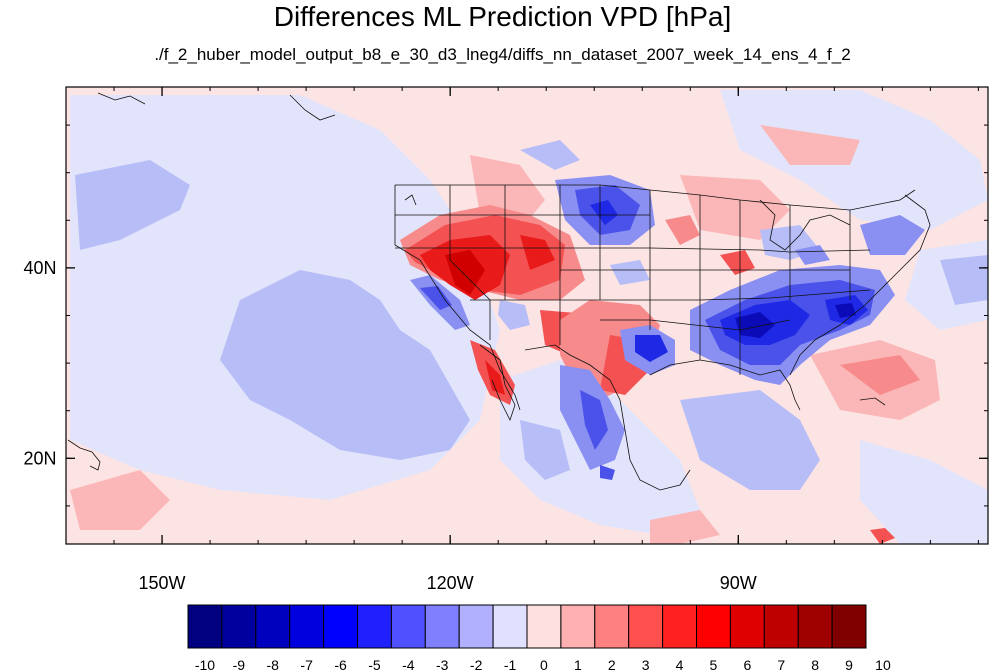  What do you see at coordinates (747, 664) in the screenshot?
I see `colorbar-label: 6` at bounding box center [747, 664].